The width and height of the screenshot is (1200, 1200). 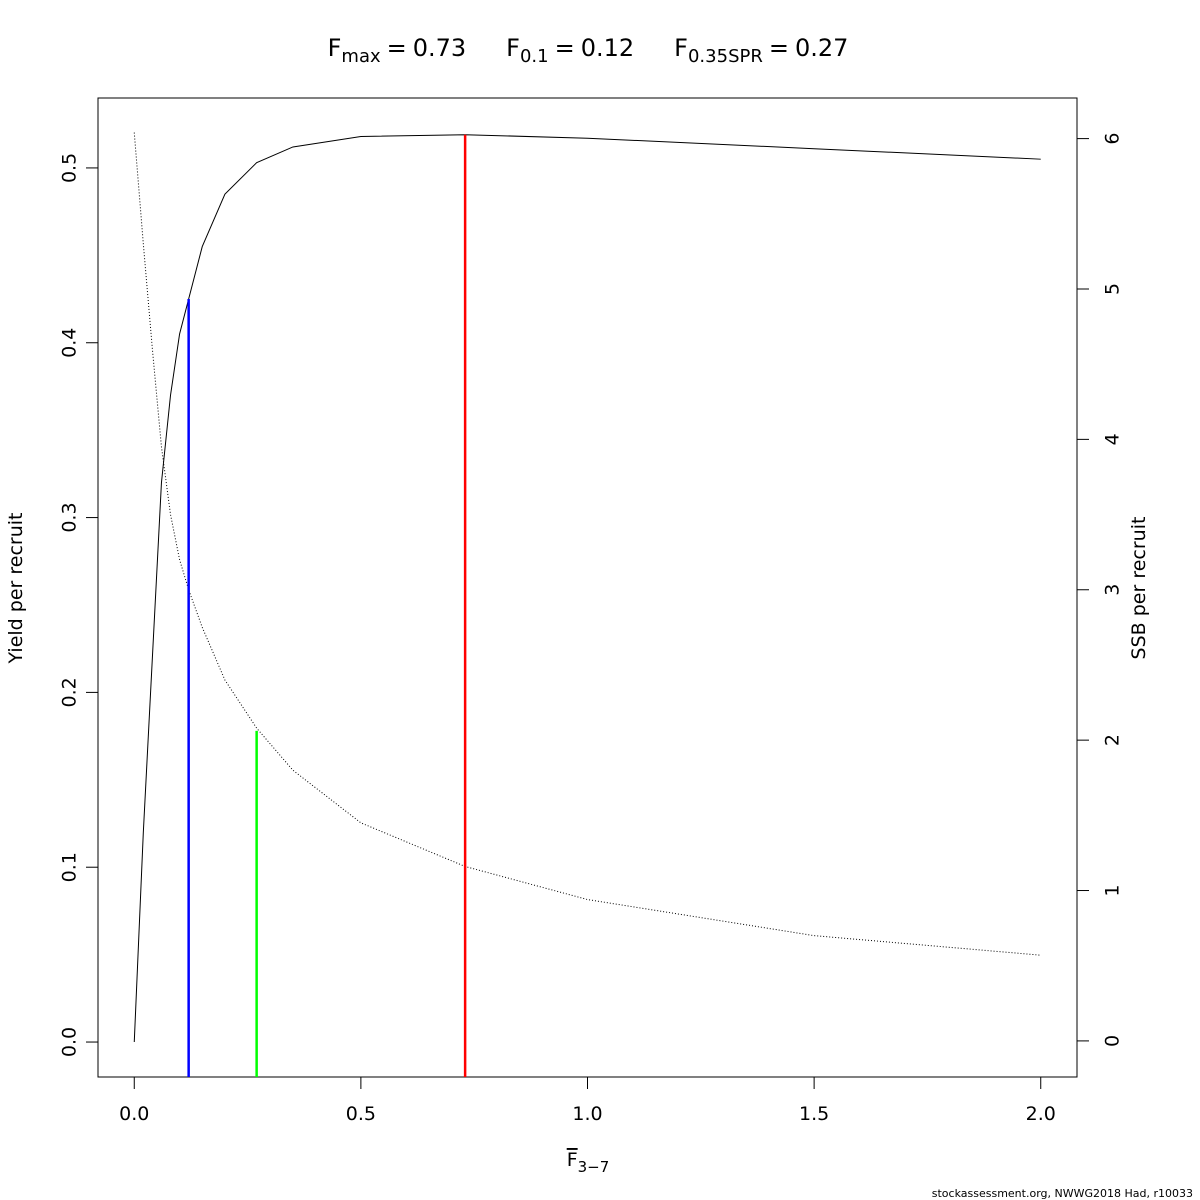 I want to click on title-subscript: 0.35SPR, so click(x=725, y=56).